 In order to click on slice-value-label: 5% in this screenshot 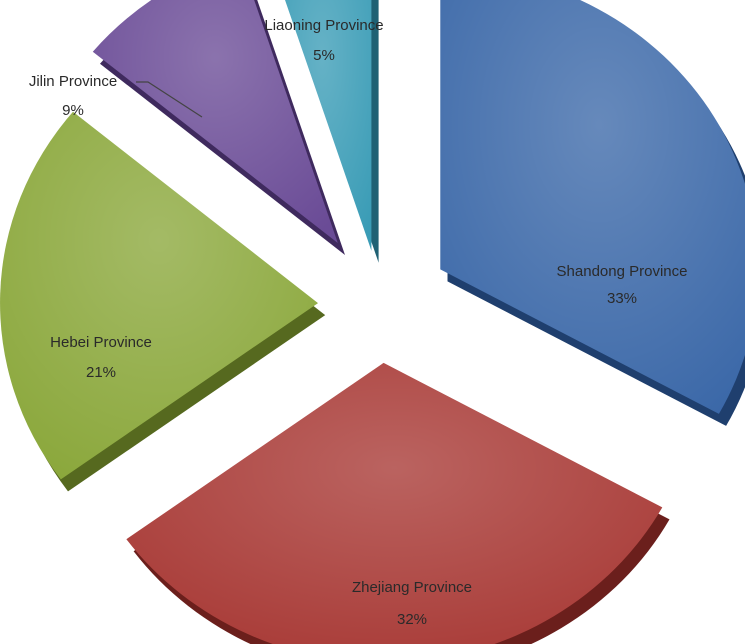, I will do `click(324, 55)`.